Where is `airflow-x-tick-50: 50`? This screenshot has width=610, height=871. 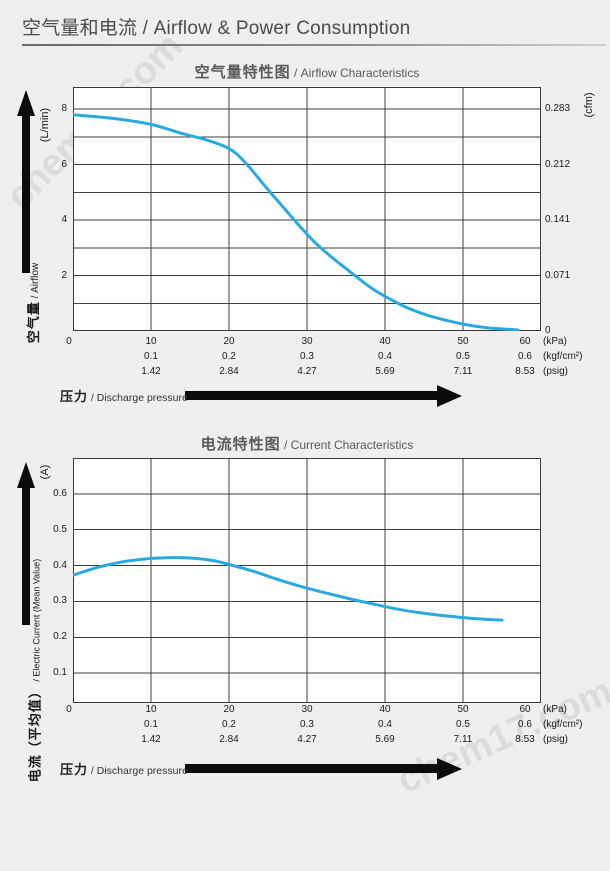 airflow-x-tick-50: 50 is located at coordinates (463, 341).